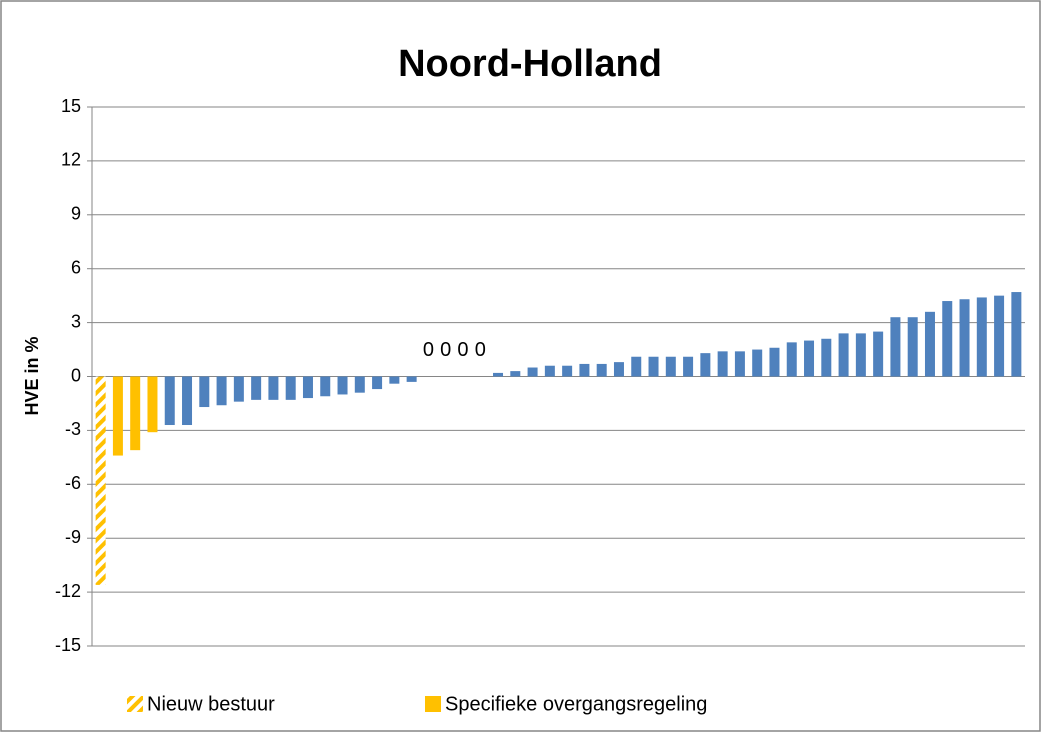 The height and width of the screenshot is (733, 1042). I want to click on y-tick-label: 9, so click(76, 214).